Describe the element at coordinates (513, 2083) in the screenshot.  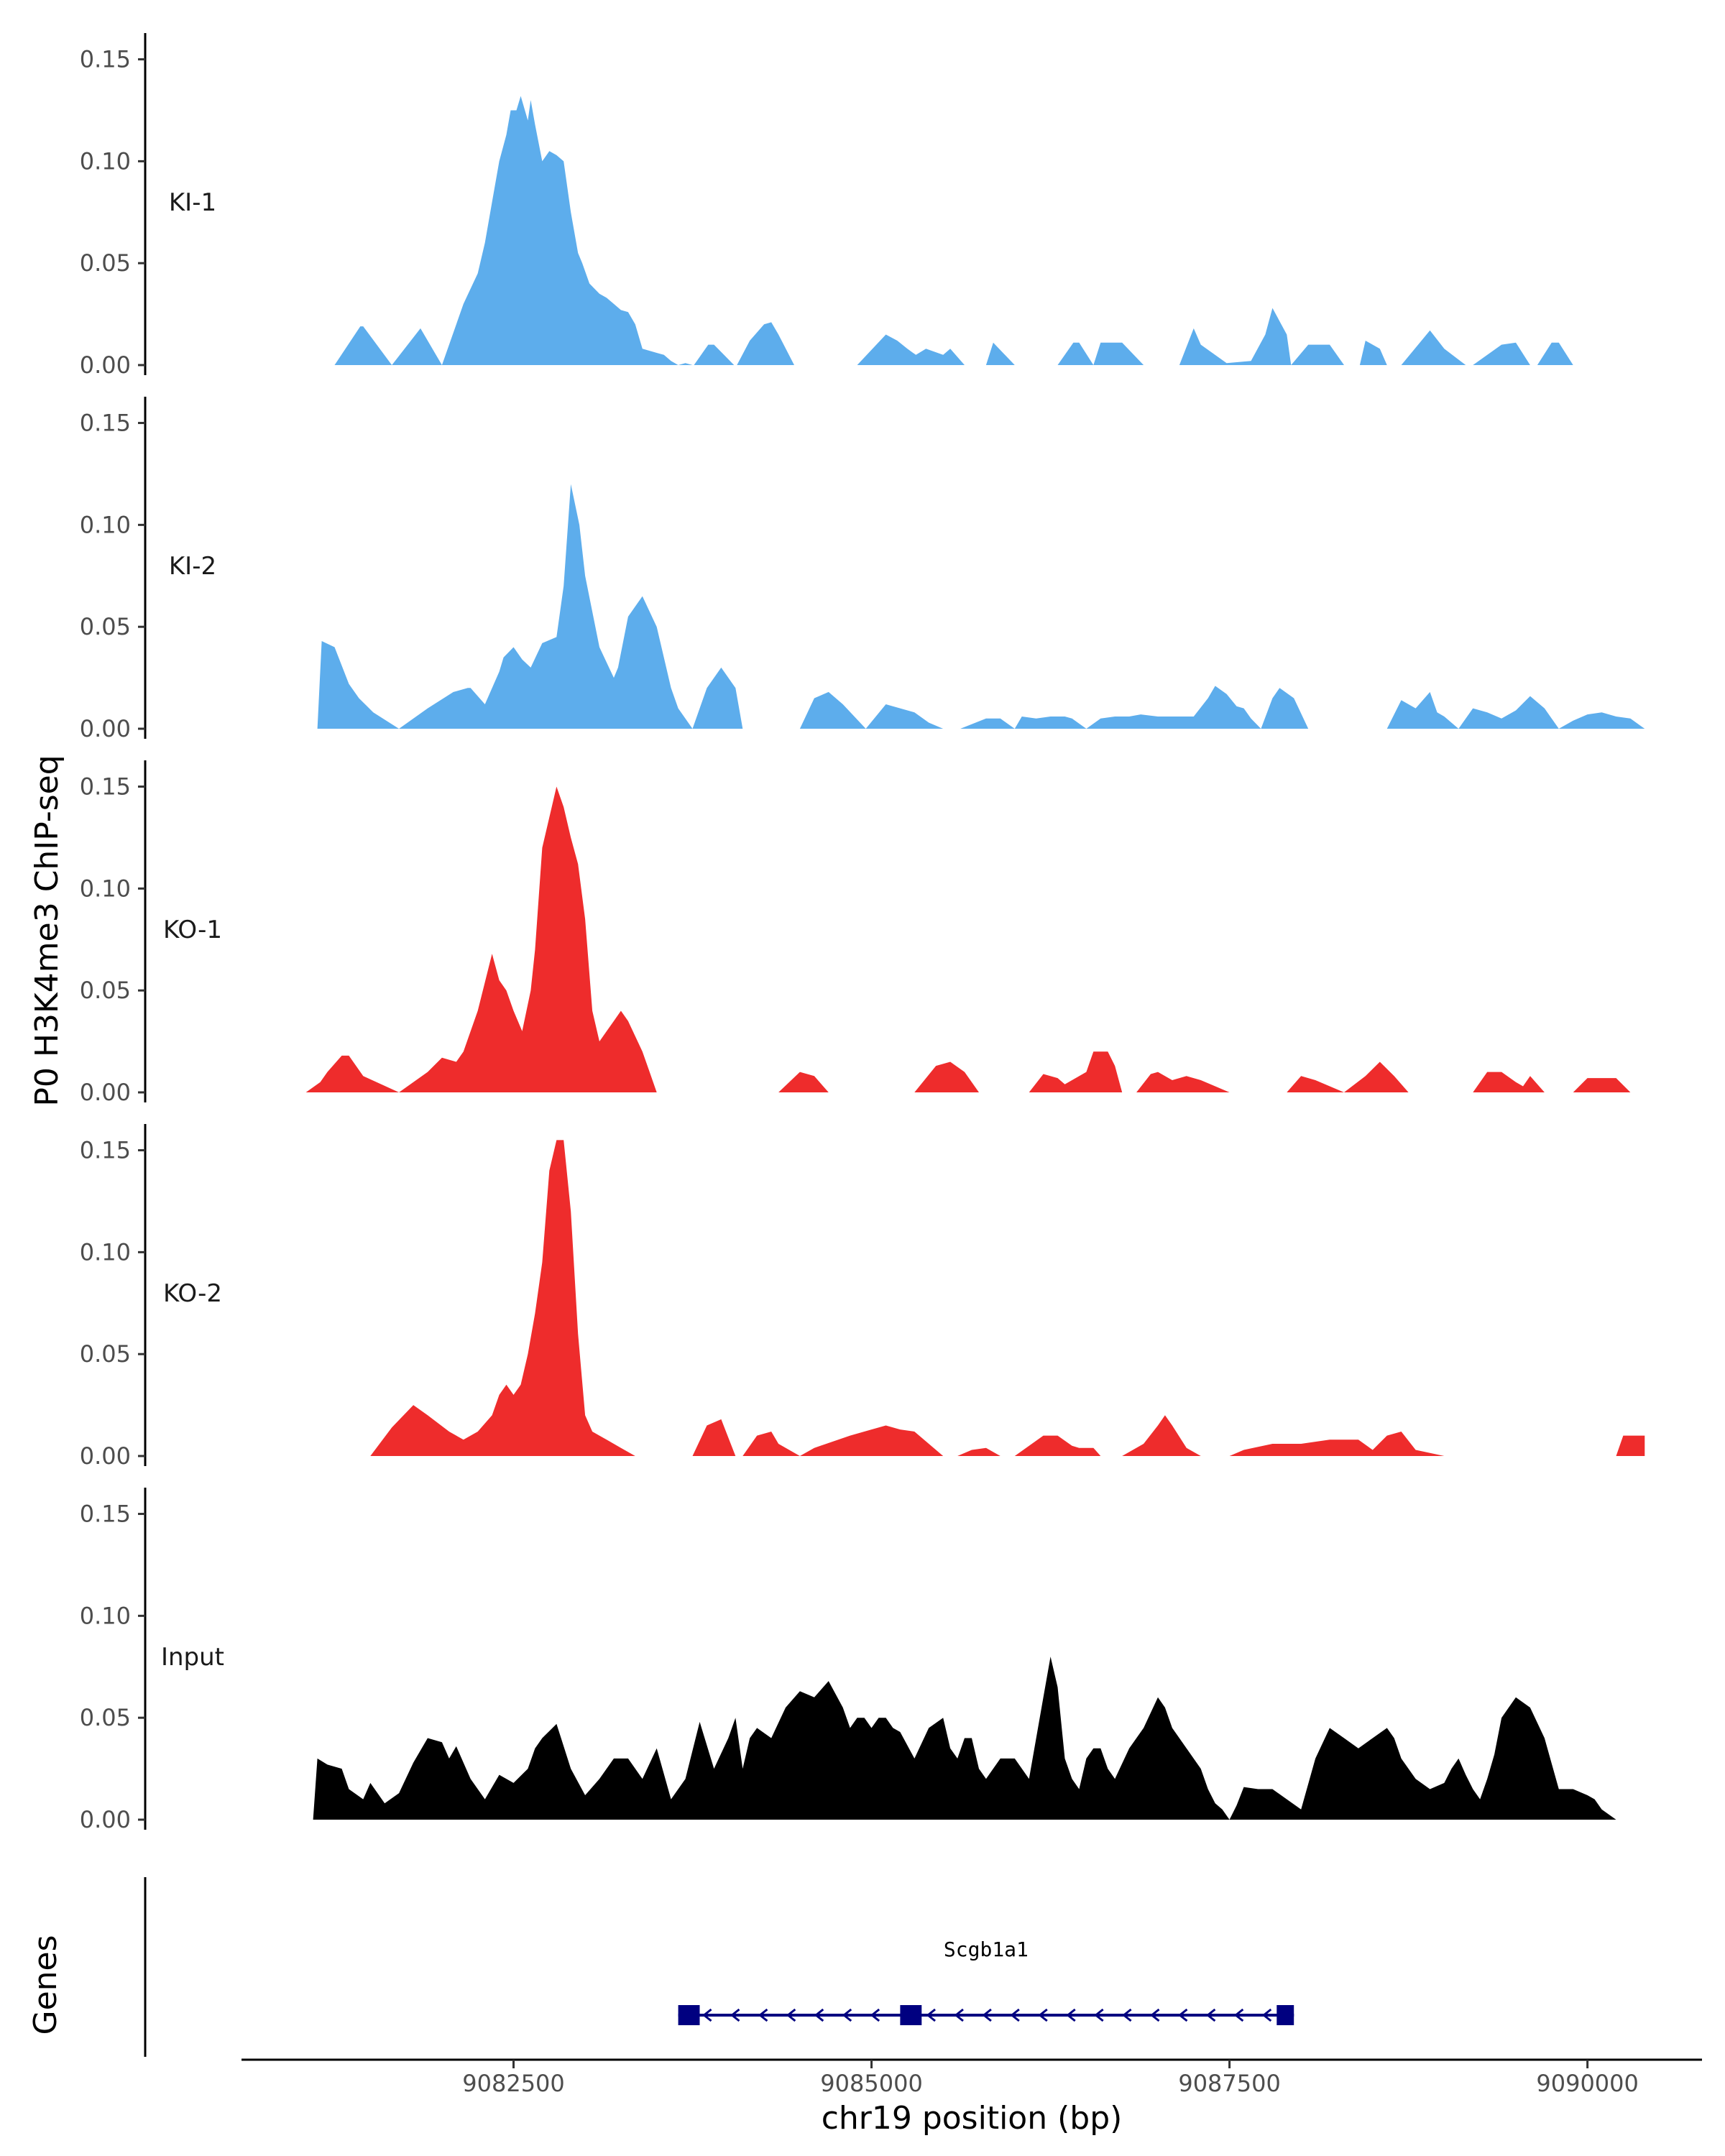
I see `x-tick-label: 9082500` at that location.